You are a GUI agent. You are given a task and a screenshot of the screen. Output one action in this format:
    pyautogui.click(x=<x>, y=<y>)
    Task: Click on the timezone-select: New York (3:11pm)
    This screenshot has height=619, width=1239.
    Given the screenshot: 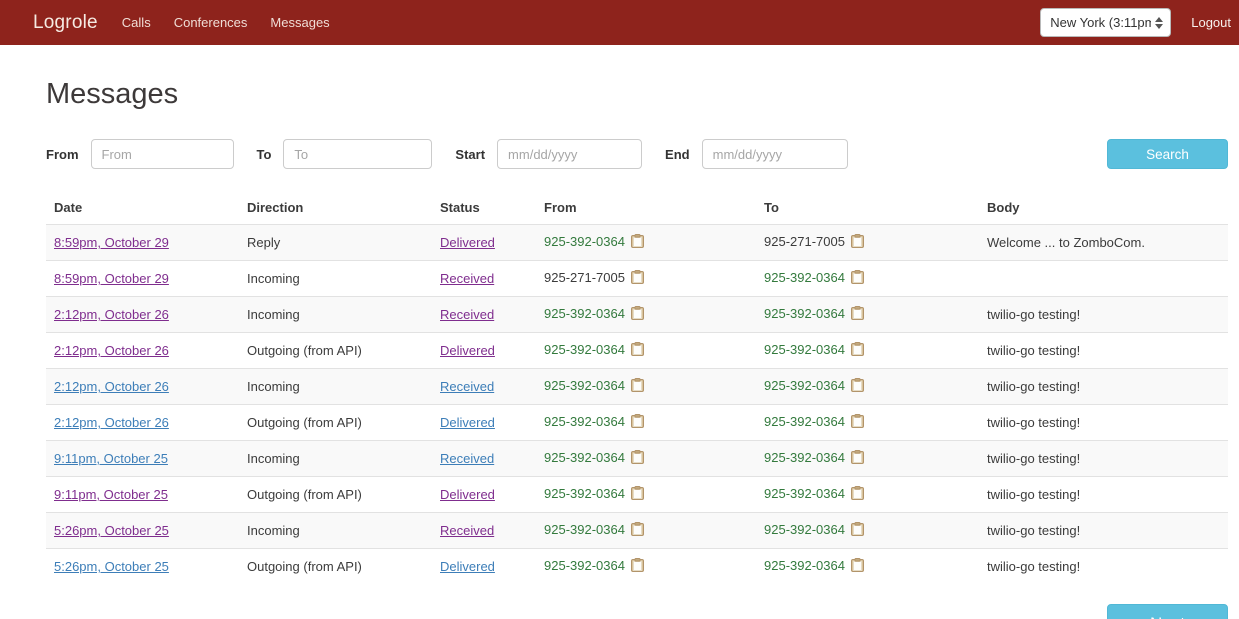 What is the action you would take?
    pyautogui.click(x=1106, y=22)
    